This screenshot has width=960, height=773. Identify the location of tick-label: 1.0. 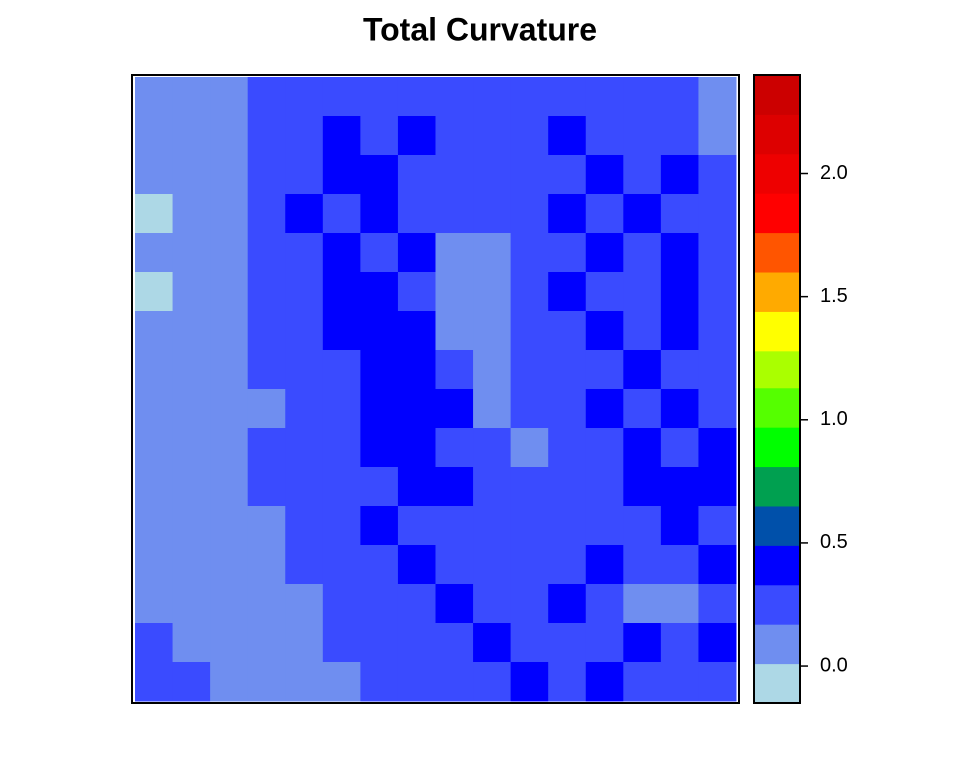
(834, 419).